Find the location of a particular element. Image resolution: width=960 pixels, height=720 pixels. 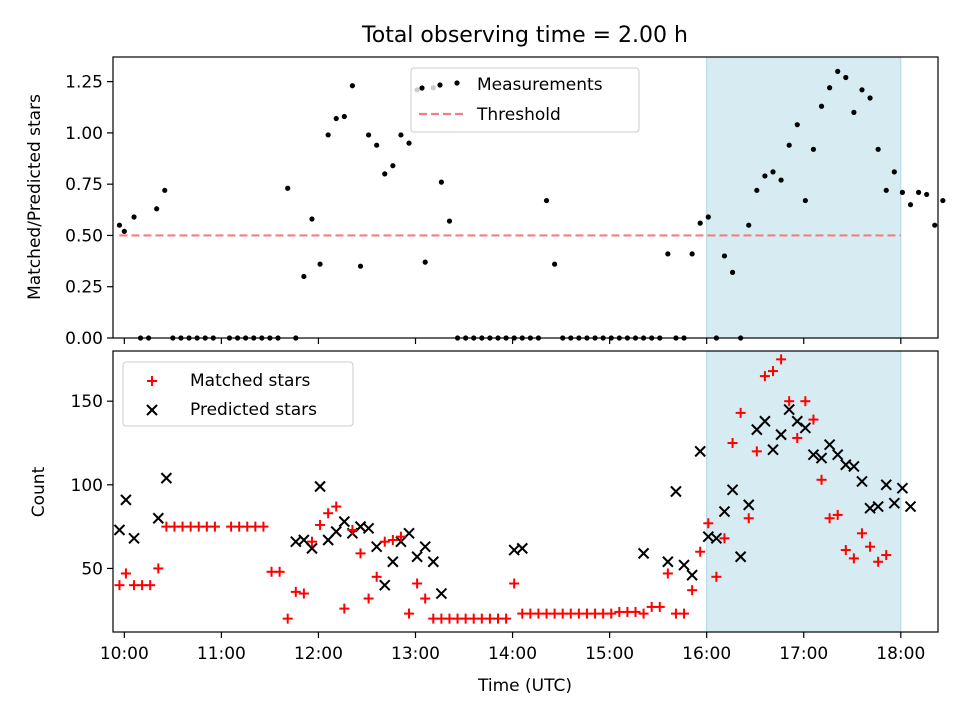

x-tick-label: 16:00 is located at coordinates (706, 654).